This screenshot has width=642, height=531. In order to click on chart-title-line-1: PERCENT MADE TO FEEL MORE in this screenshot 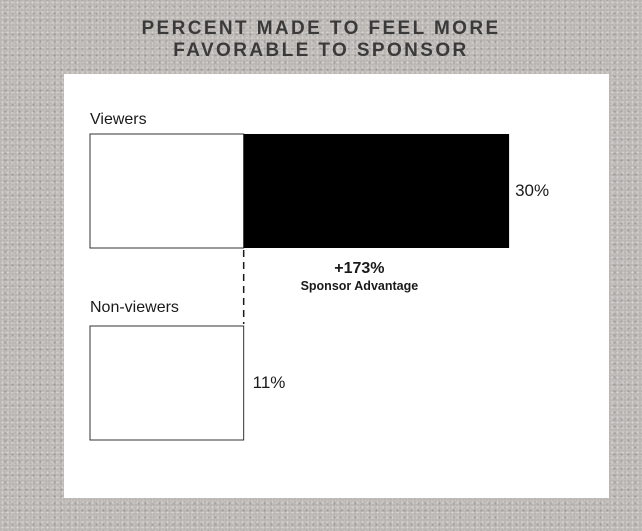, I will do `click(321, 28)`.